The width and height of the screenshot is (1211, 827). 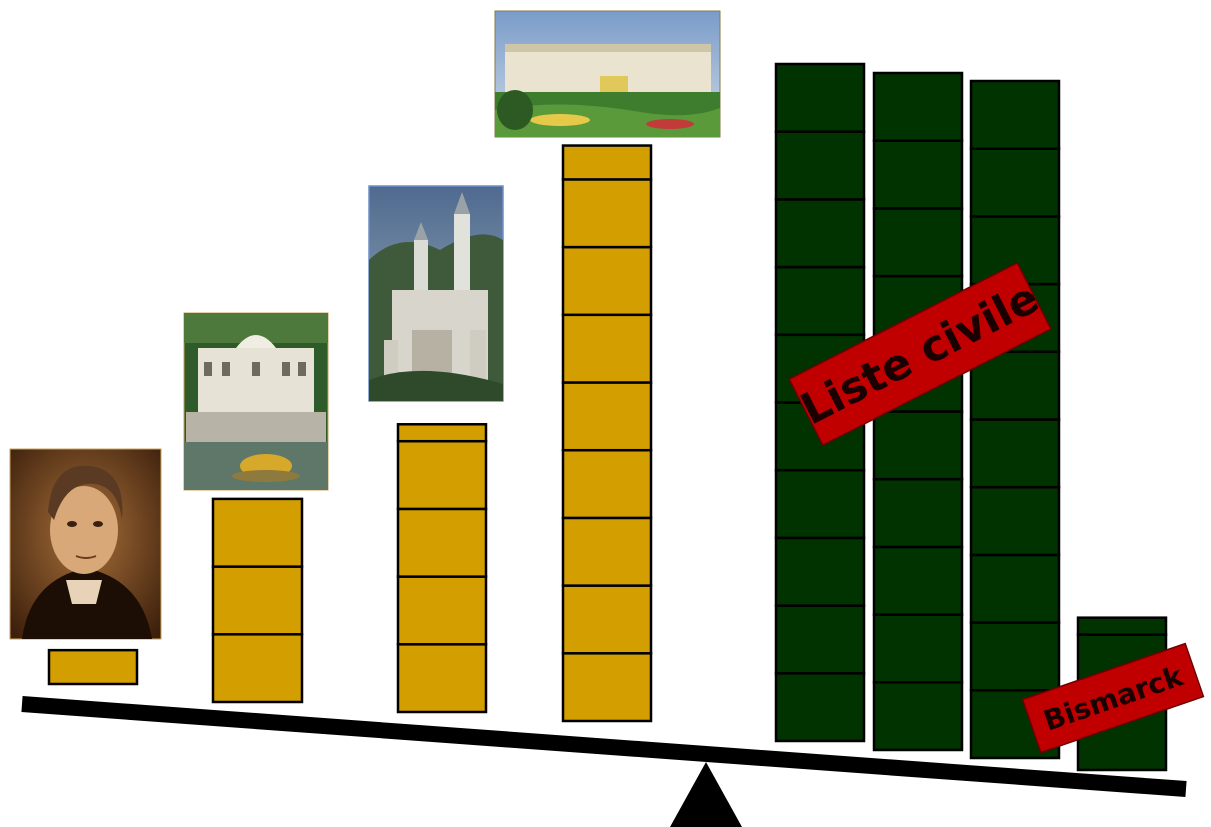 I want to click on fulcrum-triangle, so click(x=706, y=794).